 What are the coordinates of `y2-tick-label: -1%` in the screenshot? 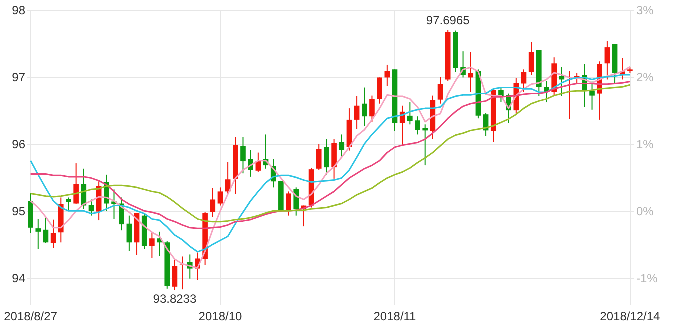 It's located at (647, 279).